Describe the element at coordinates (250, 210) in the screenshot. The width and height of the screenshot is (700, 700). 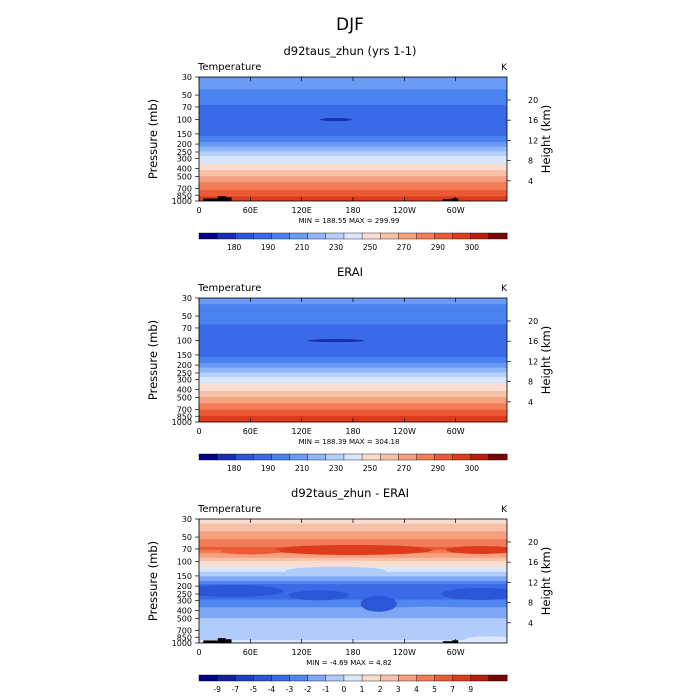
I see `x-tick-label: 60E` at that location.